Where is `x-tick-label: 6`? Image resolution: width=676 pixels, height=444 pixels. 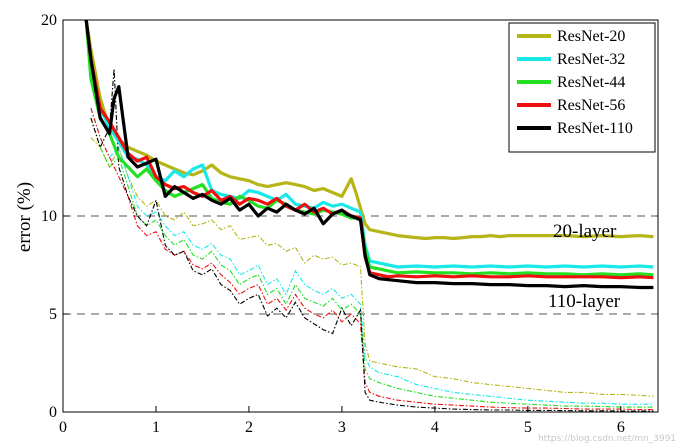
x-tick-label: 6 is located at coordinates (621, 427).